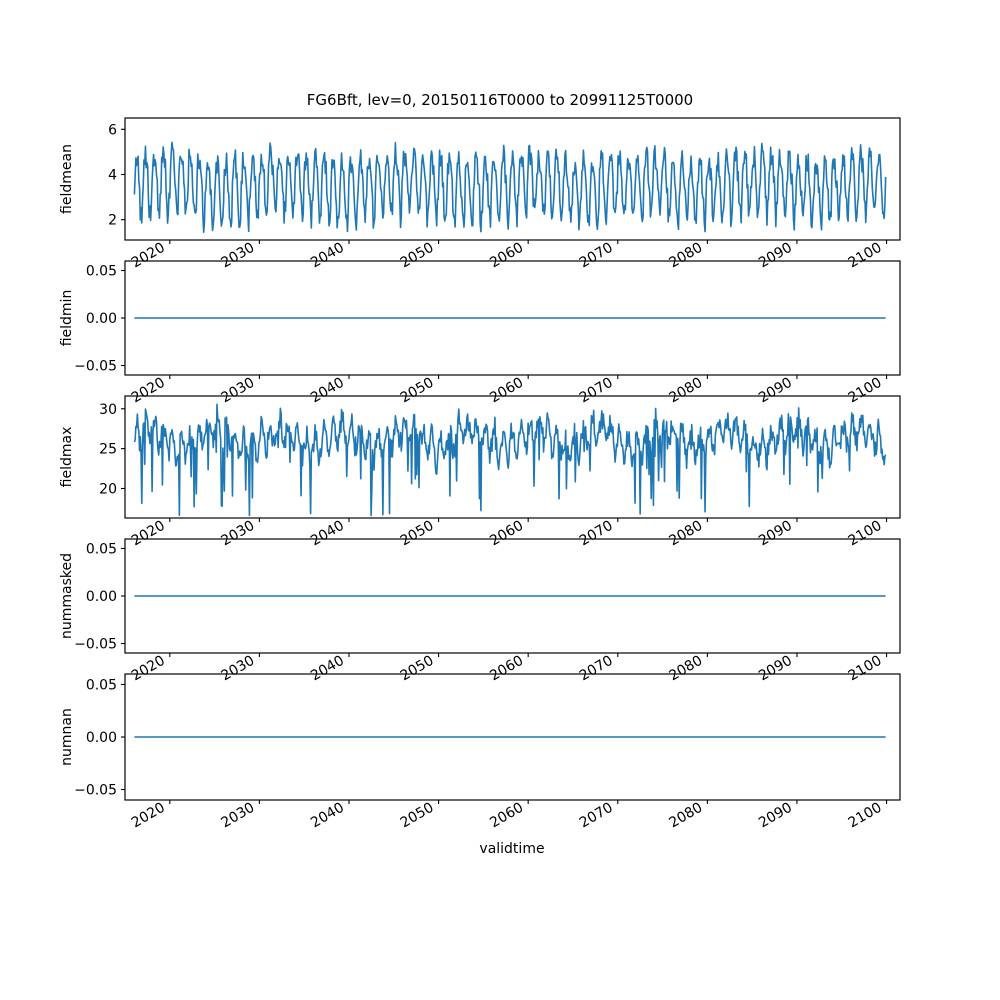 The height and width of the screenshot is (1000, 1000). What do you see at coordinates (67, 457) in the screenshot?
I see `y-axis-label-fieldmax: fieldmax` at bounding box center [67, 457].